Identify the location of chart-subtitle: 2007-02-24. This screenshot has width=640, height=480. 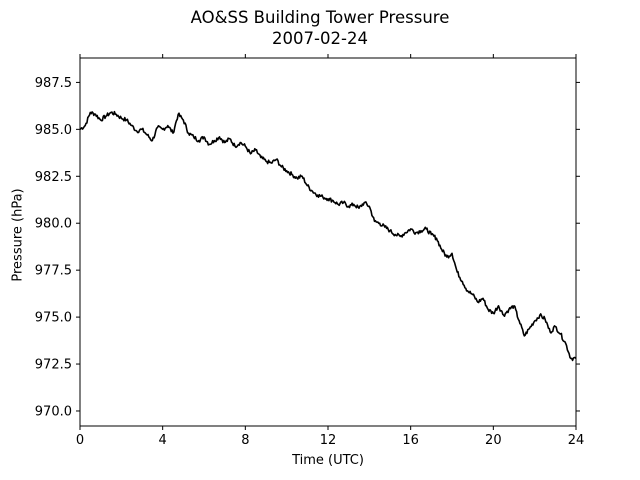
(320, 38).